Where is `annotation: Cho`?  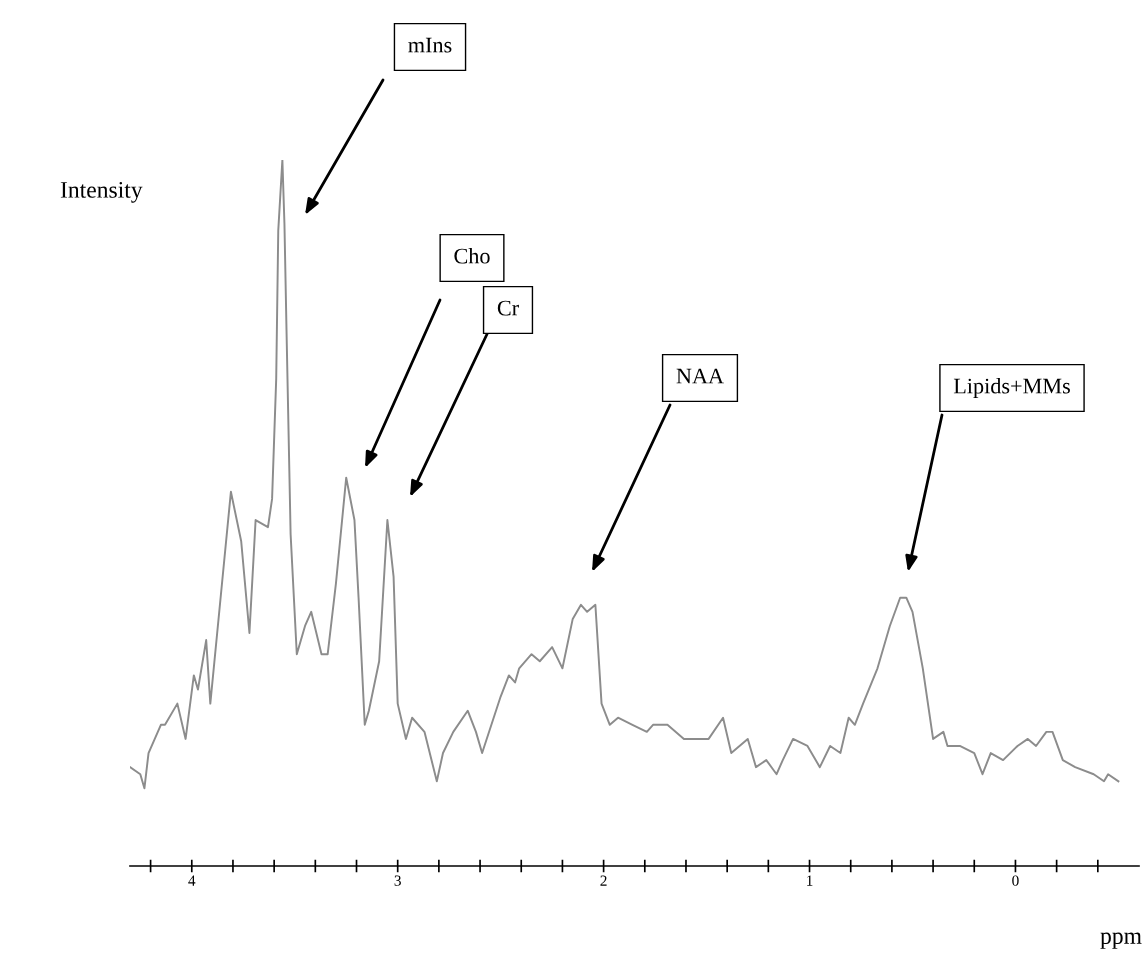 annotation: Cho is located at coordinates (472, 255).